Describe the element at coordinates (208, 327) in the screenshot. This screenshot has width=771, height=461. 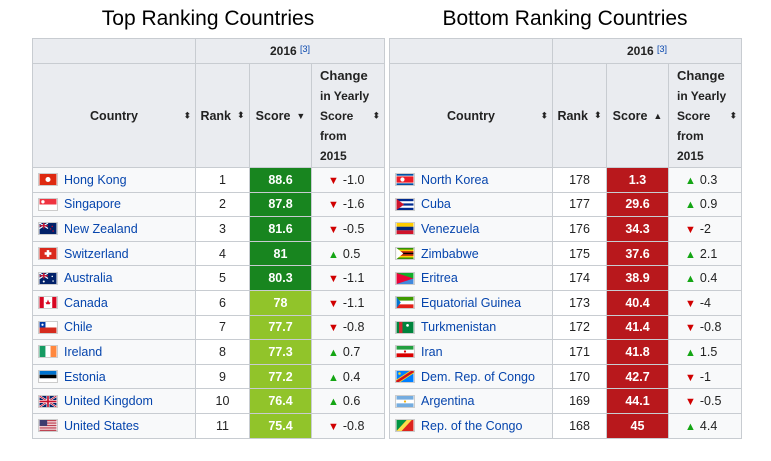
I see `table-row: Chile 7 77.7 ▼ -0.8` at that location.